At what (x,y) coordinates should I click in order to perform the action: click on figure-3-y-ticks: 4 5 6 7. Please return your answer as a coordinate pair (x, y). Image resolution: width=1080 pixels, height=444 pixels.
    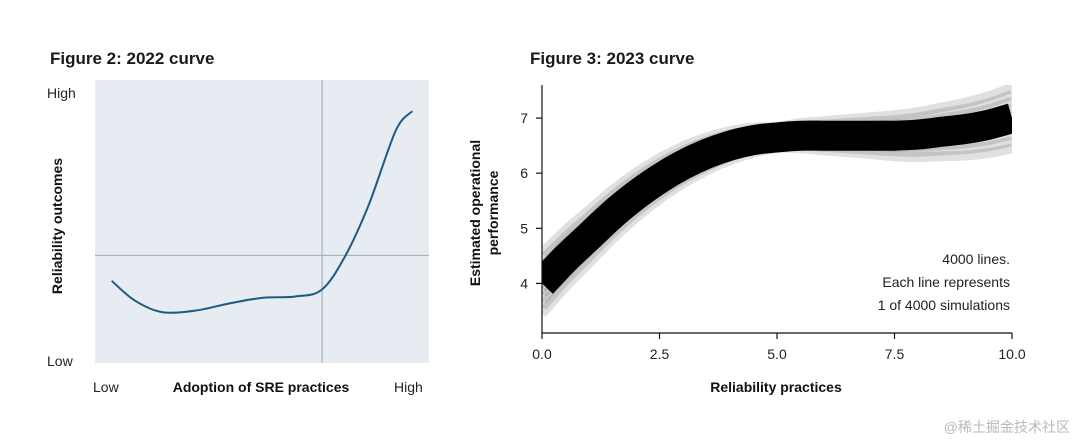
    Looking at the image, I should click on (531, 200).